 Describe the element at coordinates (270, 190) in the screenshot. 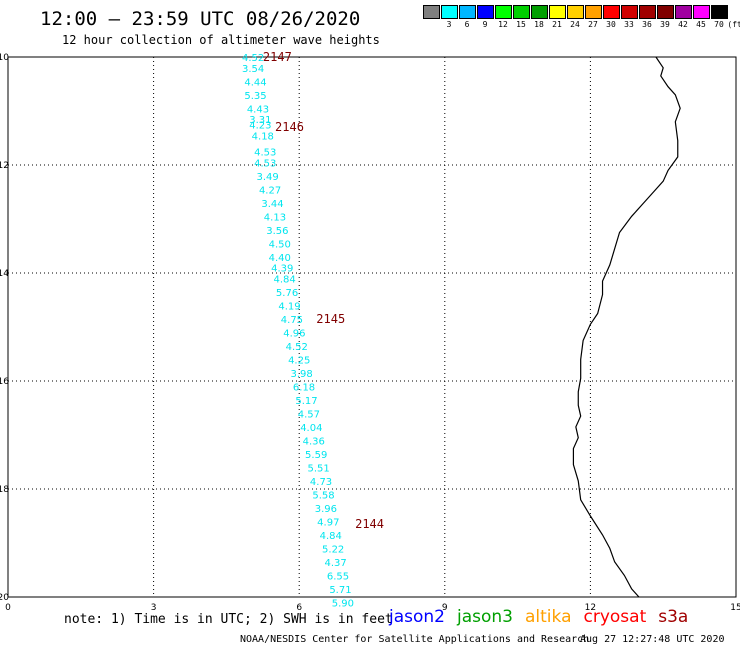

I see `swh-value-label: 4.27` at that location.